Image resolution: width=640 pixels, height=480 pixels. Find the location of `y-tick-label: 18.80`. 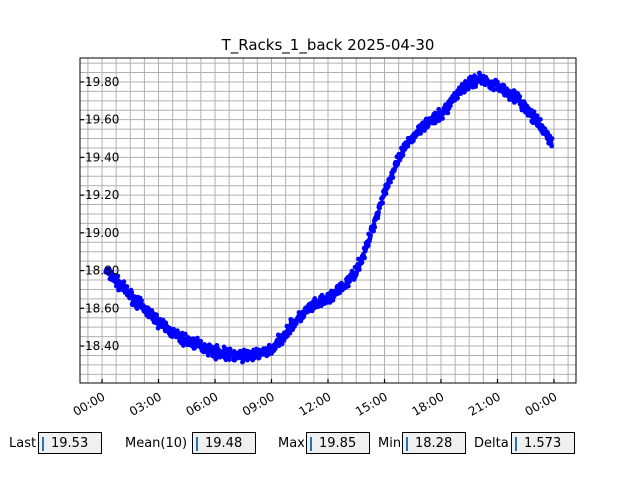

y-tick-label: 18.80 is located at coordinates (102, 271).